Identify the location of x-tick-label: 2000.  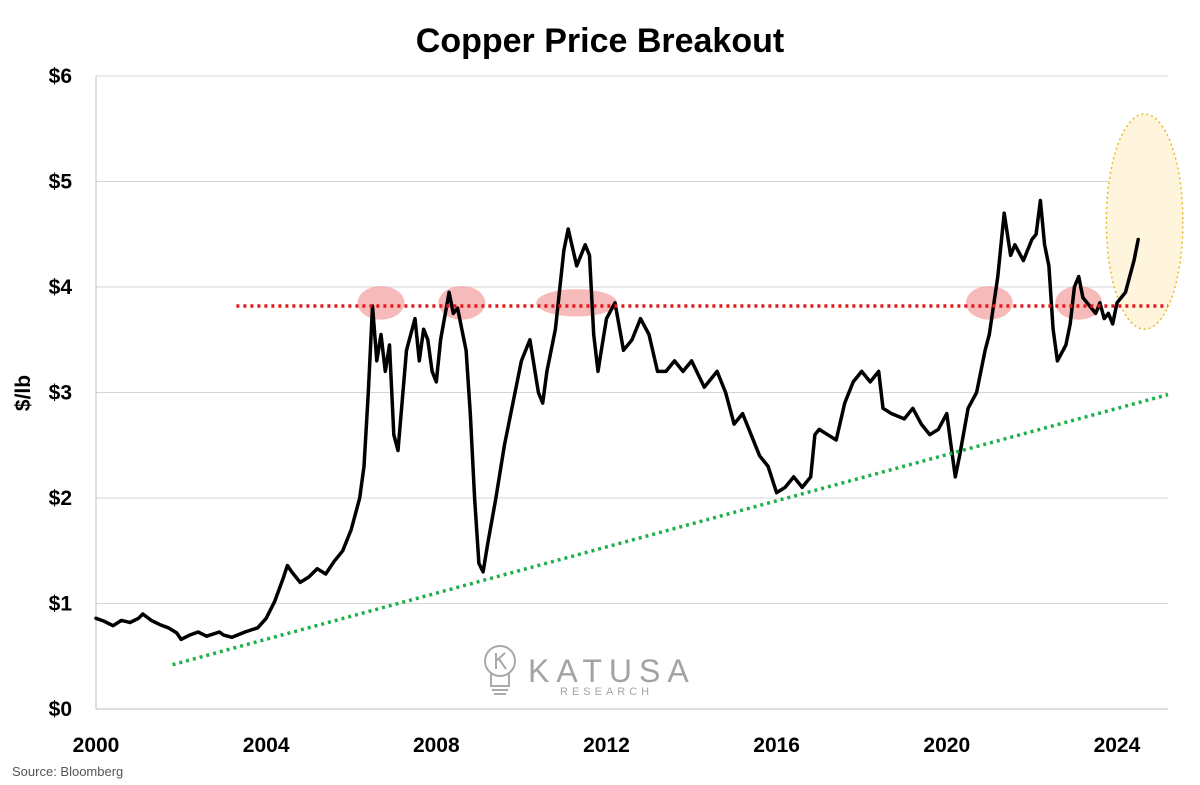
(96, 745).